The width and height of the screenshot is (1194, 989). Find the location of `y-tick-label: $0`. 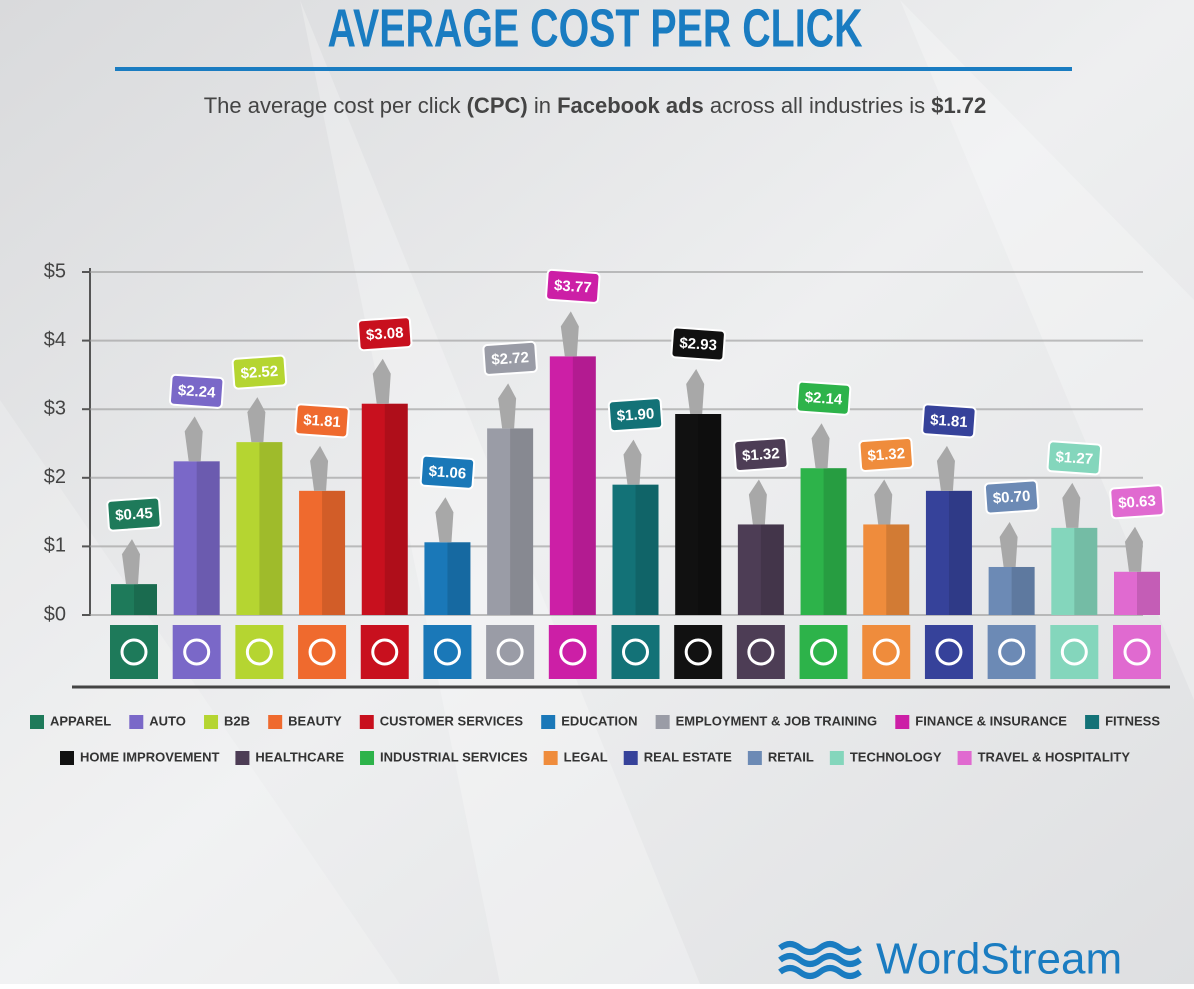

y-tick-label: $0 is located at coordinates (55, 614).